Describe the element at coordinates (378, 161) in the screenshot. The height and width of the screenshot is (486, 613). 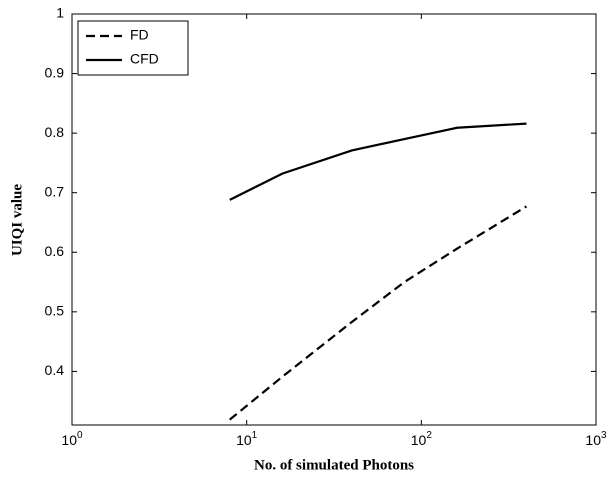
I see `line-series` at that location.